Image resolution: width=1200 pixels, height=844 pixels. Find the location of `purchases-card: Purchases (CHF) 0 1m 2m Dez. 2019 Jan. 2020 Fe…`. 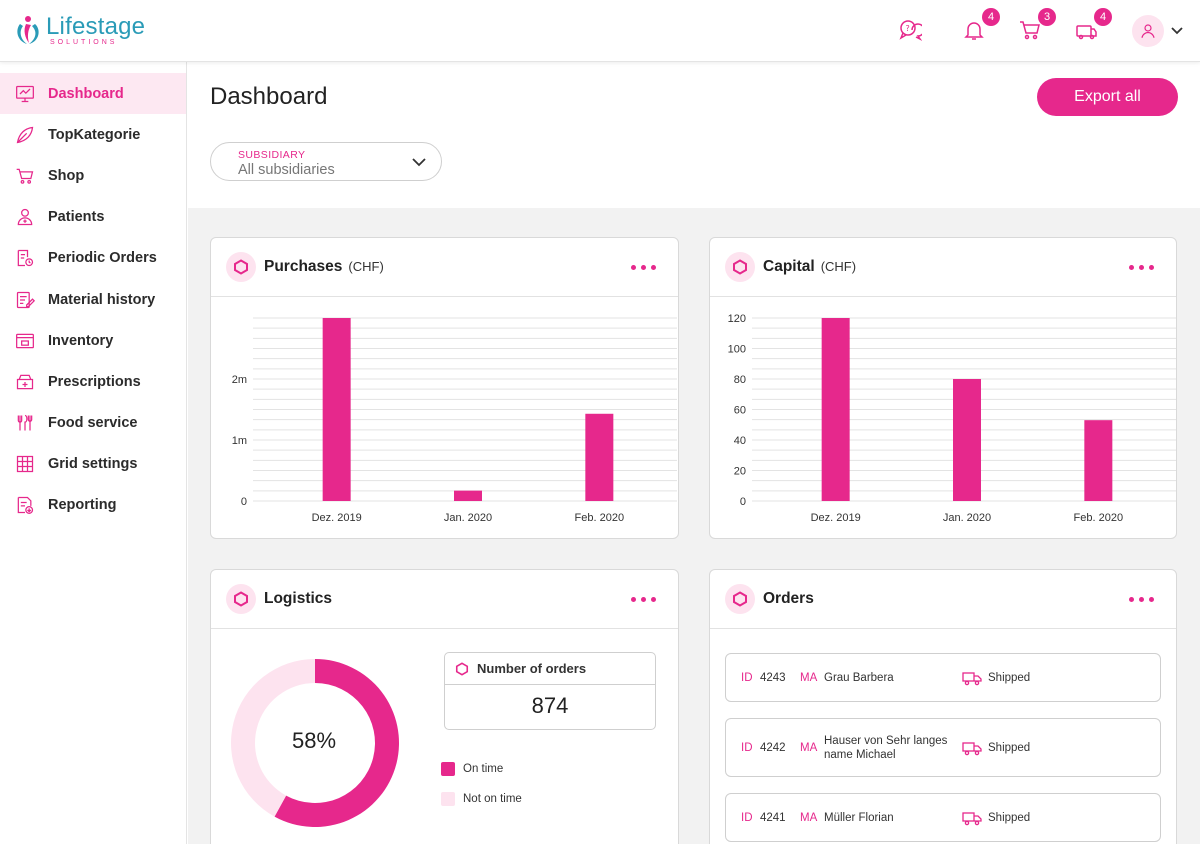

purchases-card: Purchases (CHF) 0 1m 2m Dez. 2019 Jan. 2020 Fe… is located at coordinates (444, 388).